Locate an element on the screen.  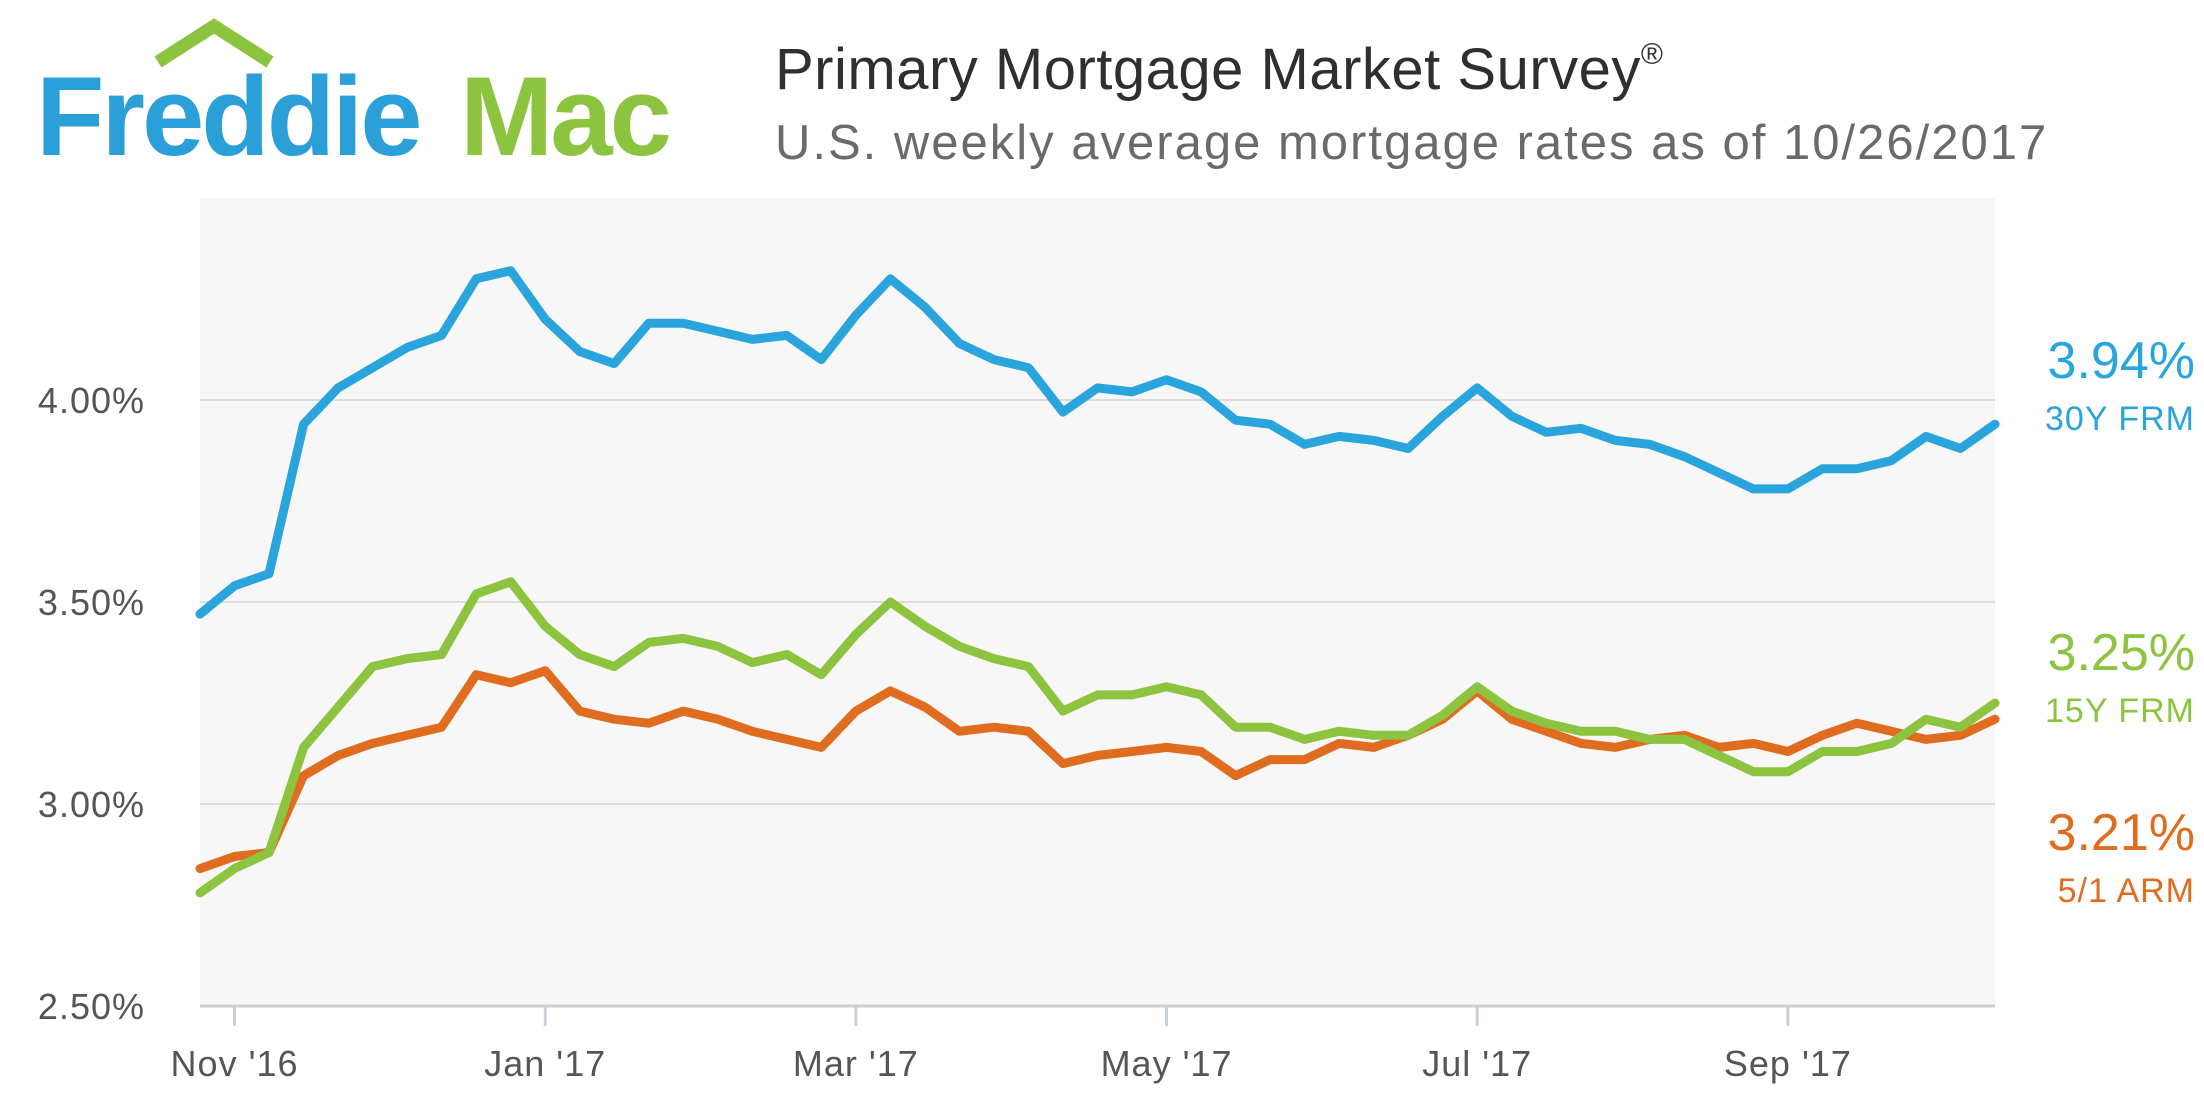
y-tick-label: 3.50% is located at coordinates (91, 602).